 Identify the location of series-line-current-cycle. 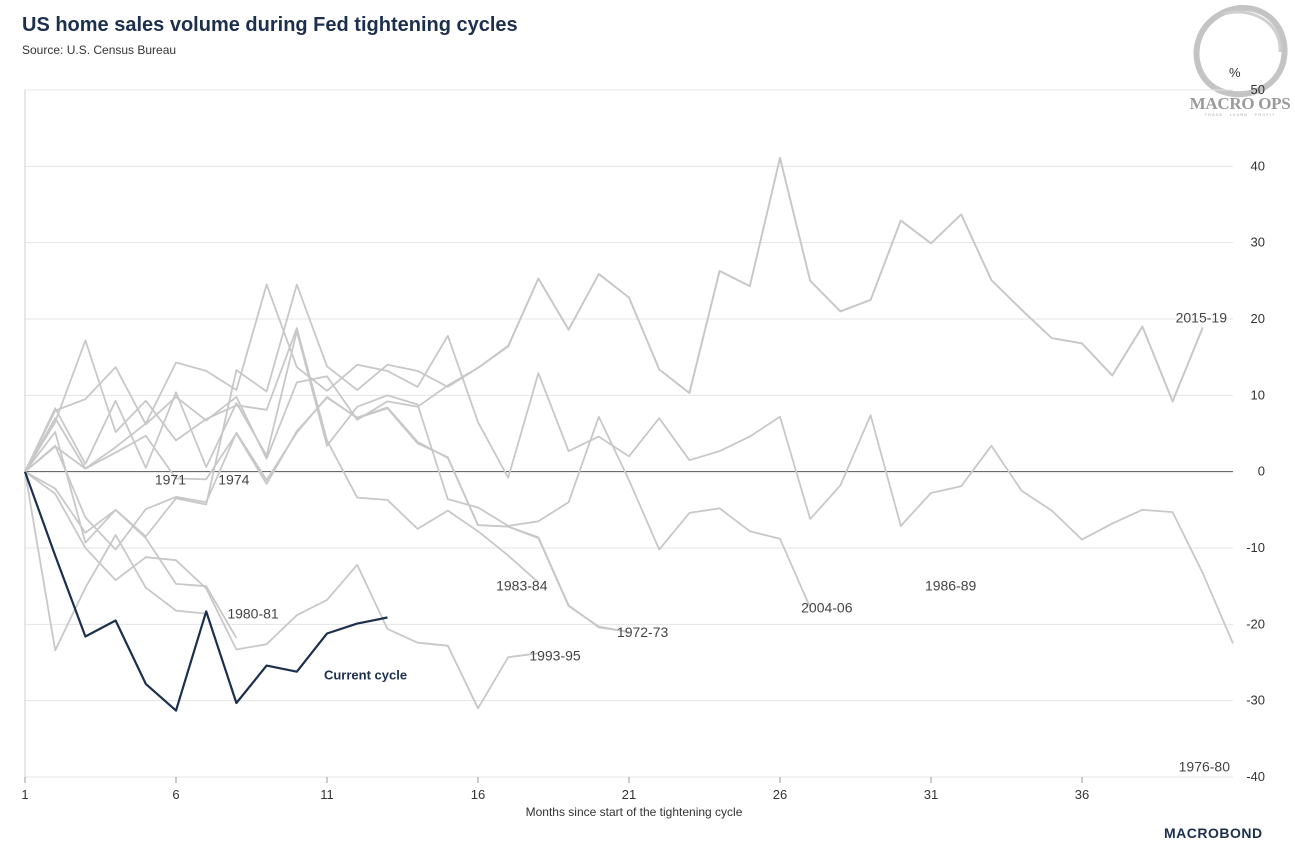
(205, 591).